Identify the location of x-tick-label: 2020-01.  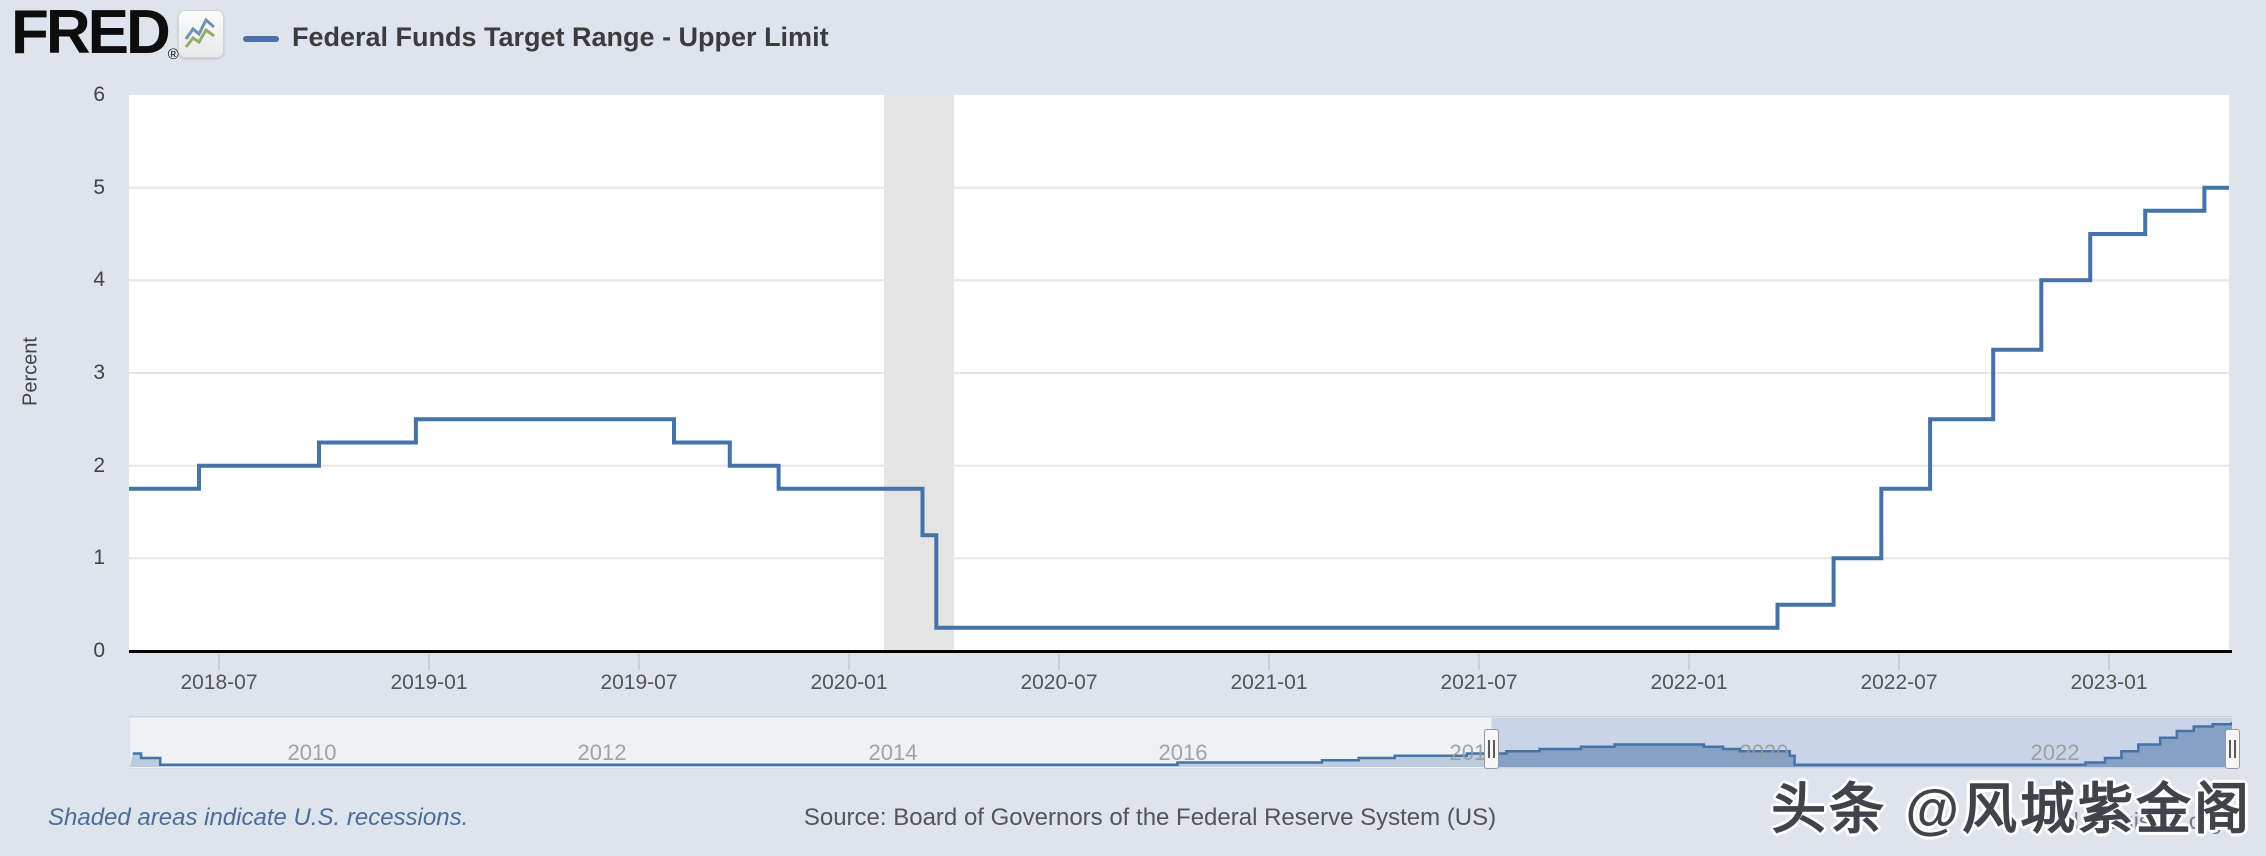
(849, 682).